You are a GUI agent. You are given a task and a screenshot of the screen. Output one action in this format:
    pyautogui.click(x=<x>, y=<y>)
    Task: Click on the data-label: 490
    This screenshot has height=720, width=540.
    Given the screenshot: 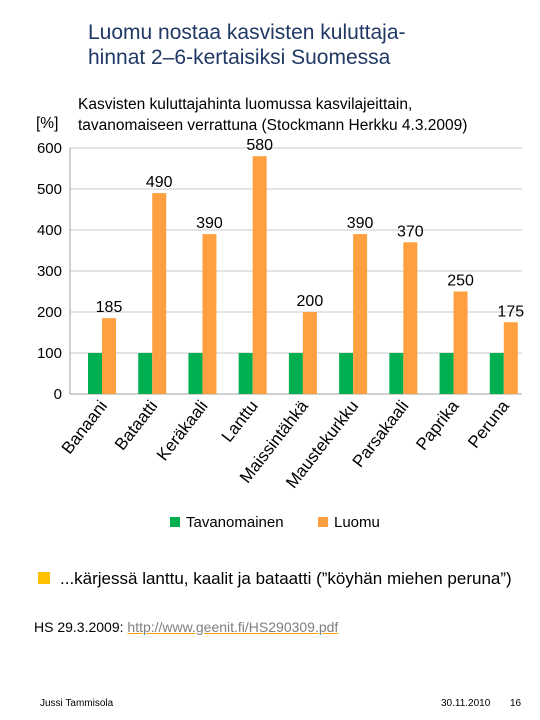 What is the action you would take?
    pyautogui.click(x=159, y=182)
    